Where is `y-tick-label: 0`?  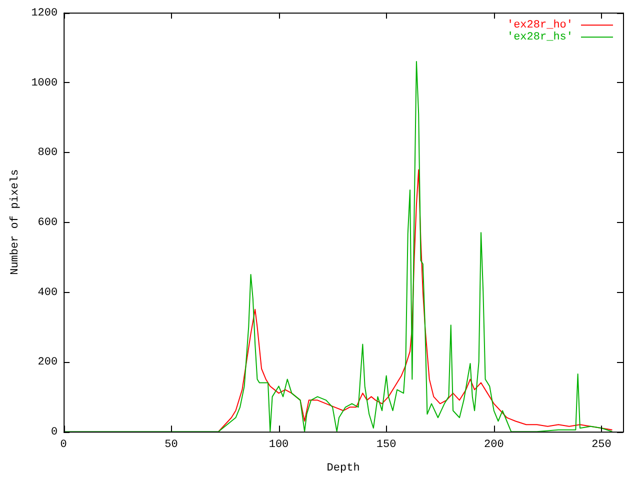 y-tick-label: 0 is located at coordinates (54, 432).